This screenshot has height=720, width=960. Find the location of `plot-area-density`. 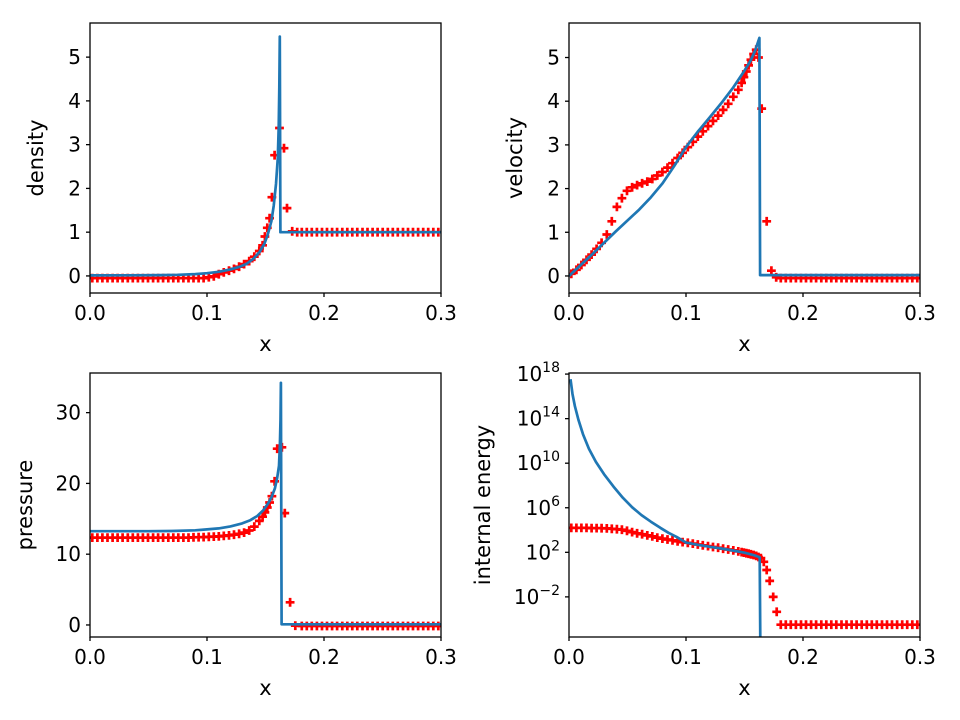

plot-area-density is located at coordinates (265, 159).